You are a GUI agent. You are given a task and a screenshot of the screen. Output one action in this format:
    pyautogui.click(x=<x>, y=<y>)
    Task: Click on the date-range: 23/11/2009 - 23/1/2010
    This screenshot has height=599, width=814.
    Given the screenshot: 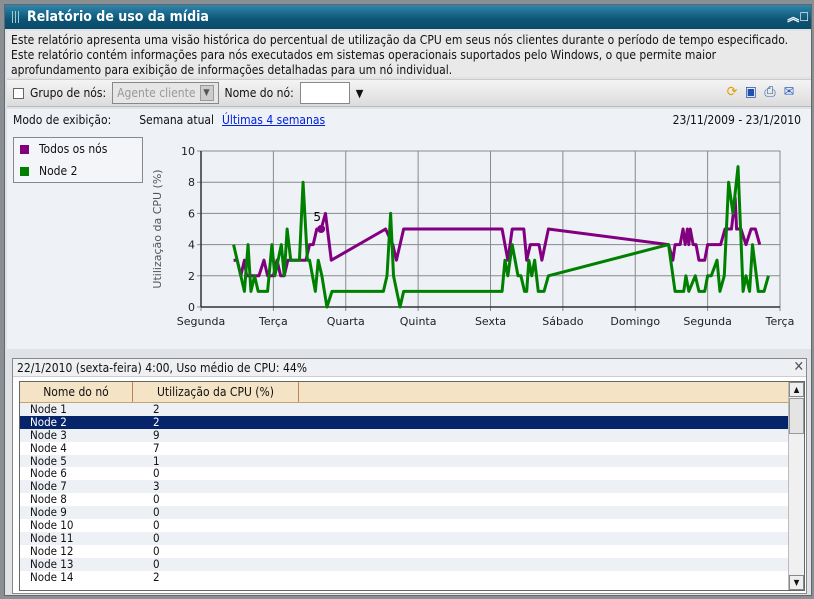 What is the action you would take?
    pyautogui.click(x=736, y=120)
    